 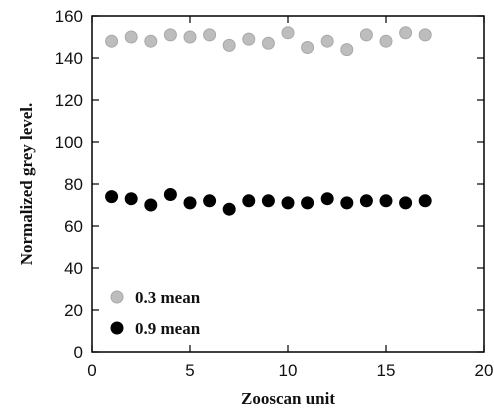 What do you see at coordinates (73, 268) in the screenshot?
I see `y-tick-label: 40` at bounding box center [73, 268].